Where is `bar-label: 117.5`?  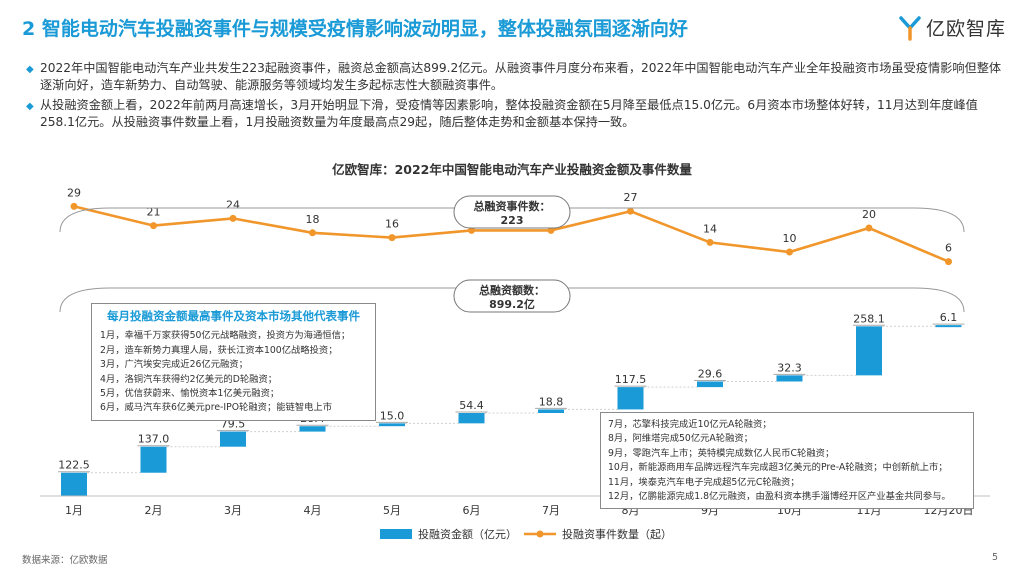
bar-label: 117.5 is located at coordinates (631, 379).